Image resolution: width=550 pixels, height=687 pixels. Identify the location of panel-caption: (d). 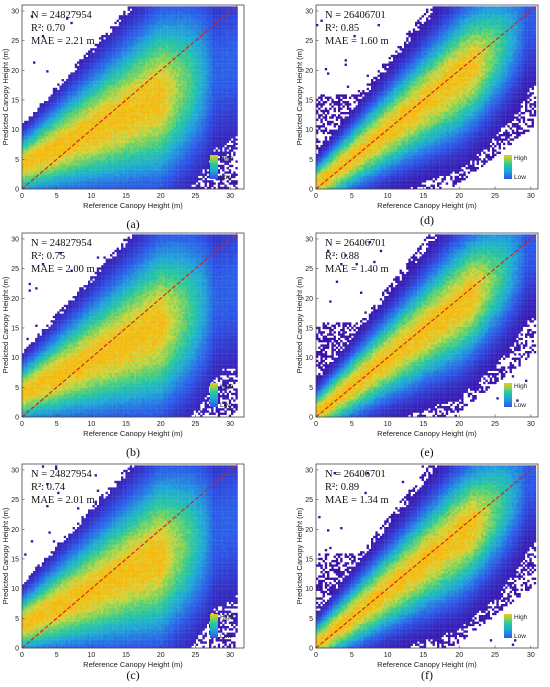
(427, 220).